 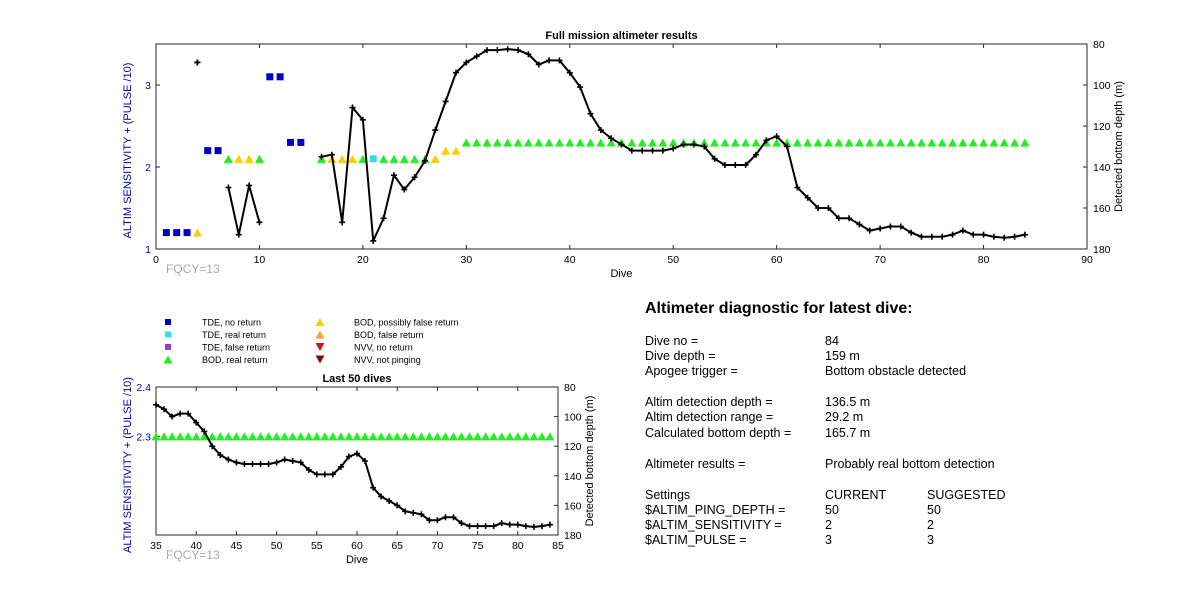 What do you see at coordinates (363, 260) in the screenshot?
I see `x-tick-label: 20` at bounding box center [363, 260].